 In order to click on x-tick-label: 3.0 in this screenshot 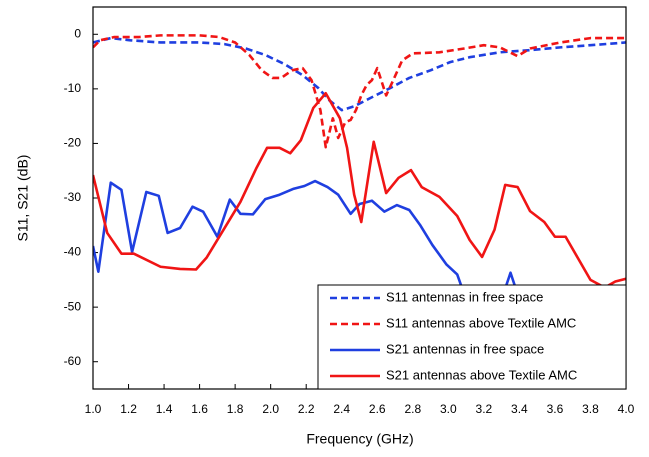, I will do `click(448, 409)`.